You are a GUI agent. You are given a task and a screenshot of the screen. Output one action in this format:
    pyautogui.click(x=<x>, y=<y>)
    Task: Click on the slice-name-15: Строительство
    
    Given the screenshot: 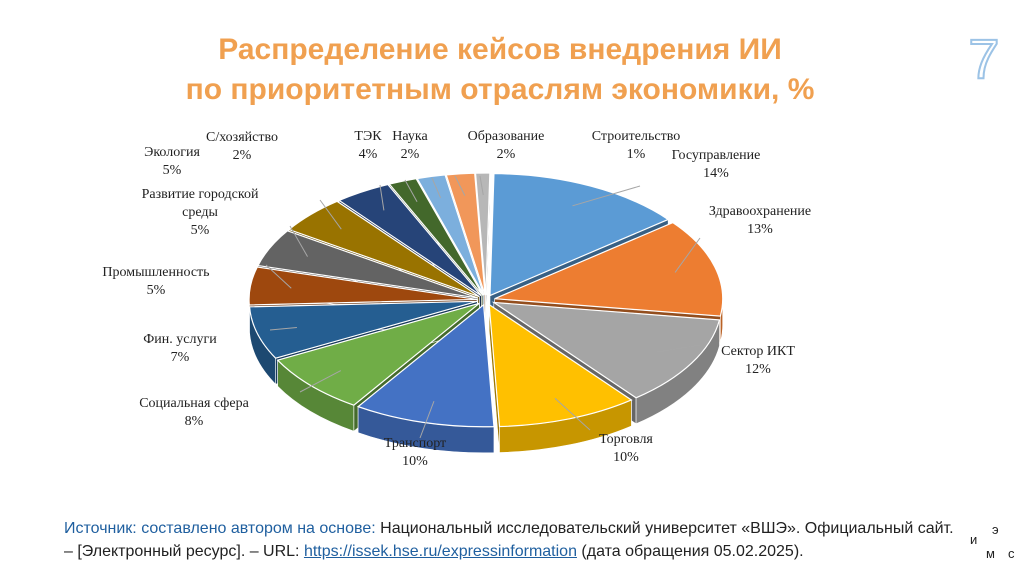 What is the action you would take?
    pyautogui.click(x=636, y=136)
    